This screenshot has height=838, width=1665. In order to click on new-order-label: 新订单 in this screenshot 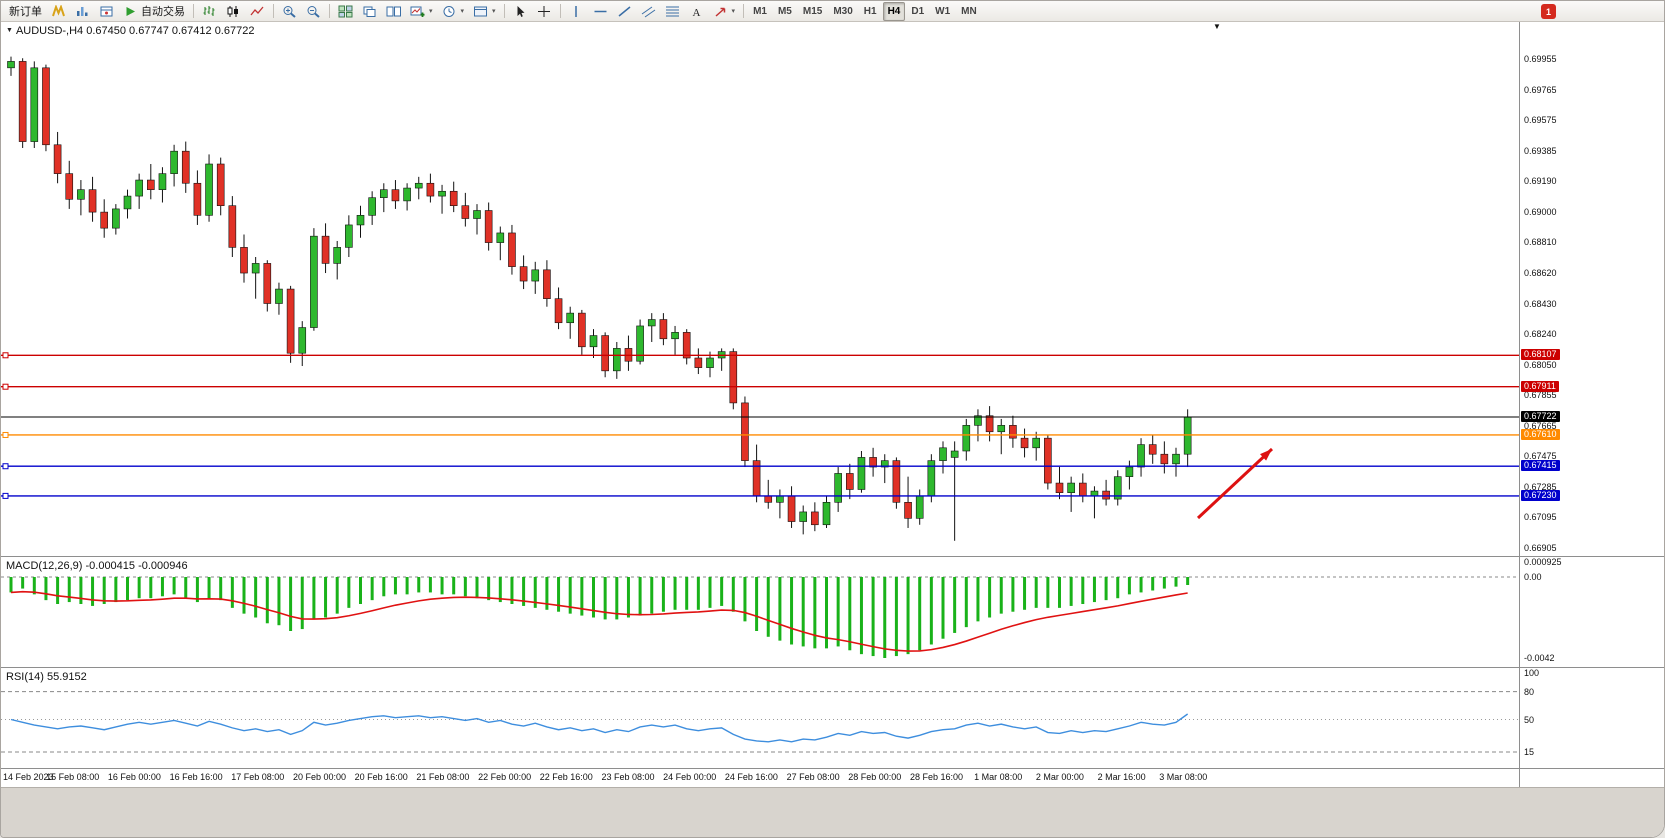, I will do `click(25, 12)`.